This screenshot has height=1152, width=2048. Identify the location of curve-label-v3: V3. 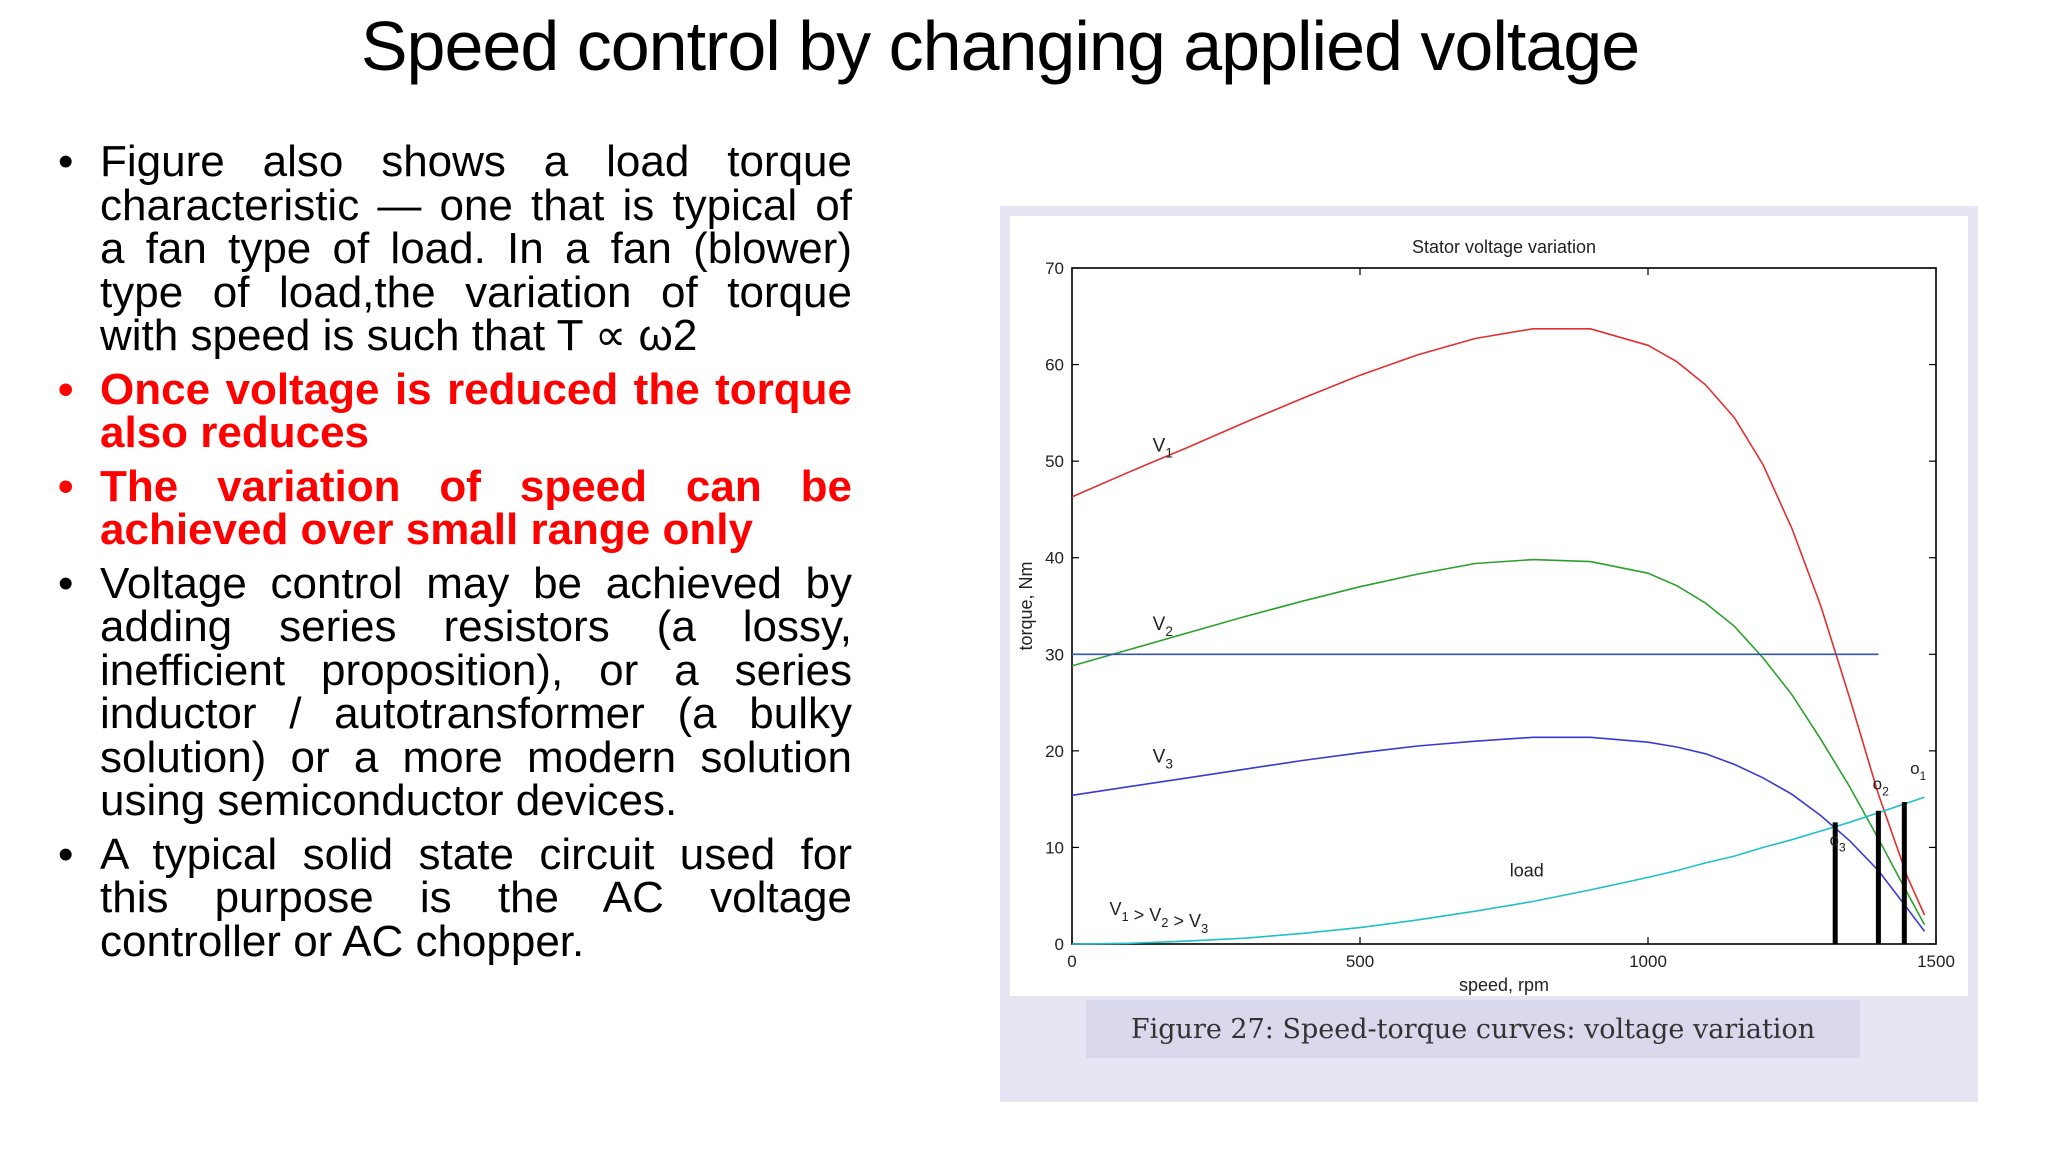
(1163, 758).